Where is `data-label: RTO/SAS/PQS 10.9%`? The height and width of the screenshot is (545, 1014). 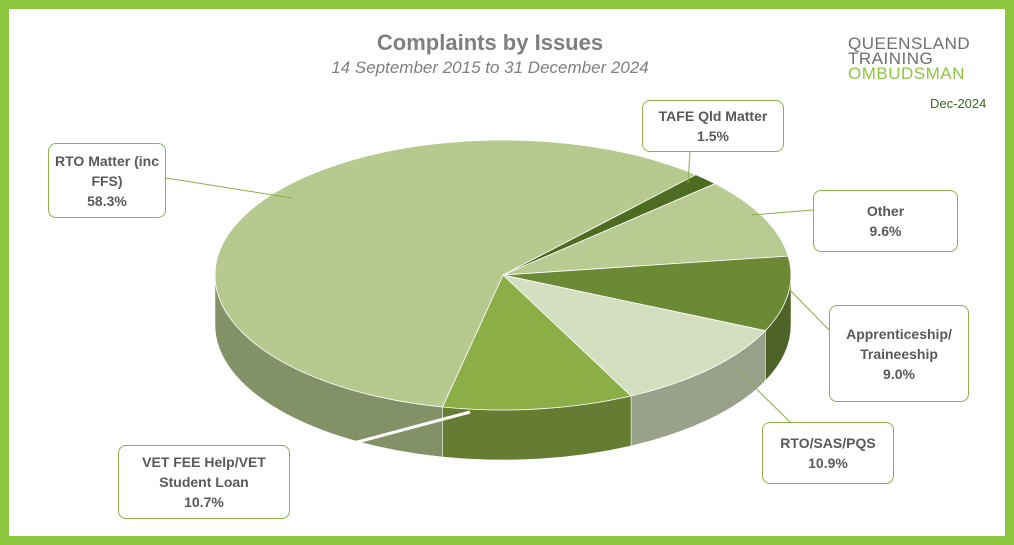
data-label: RTO/SAS/PQS 10.9% is located at coordinates (828, 453).